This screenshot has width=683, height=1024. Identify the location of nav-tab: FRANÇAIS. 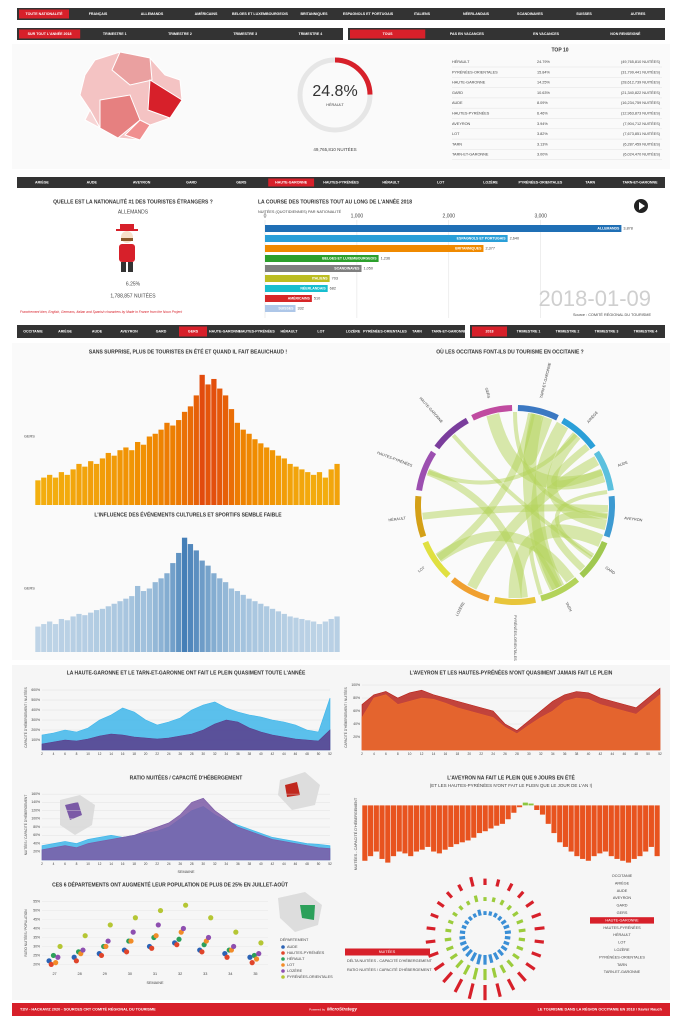
(98, 14).